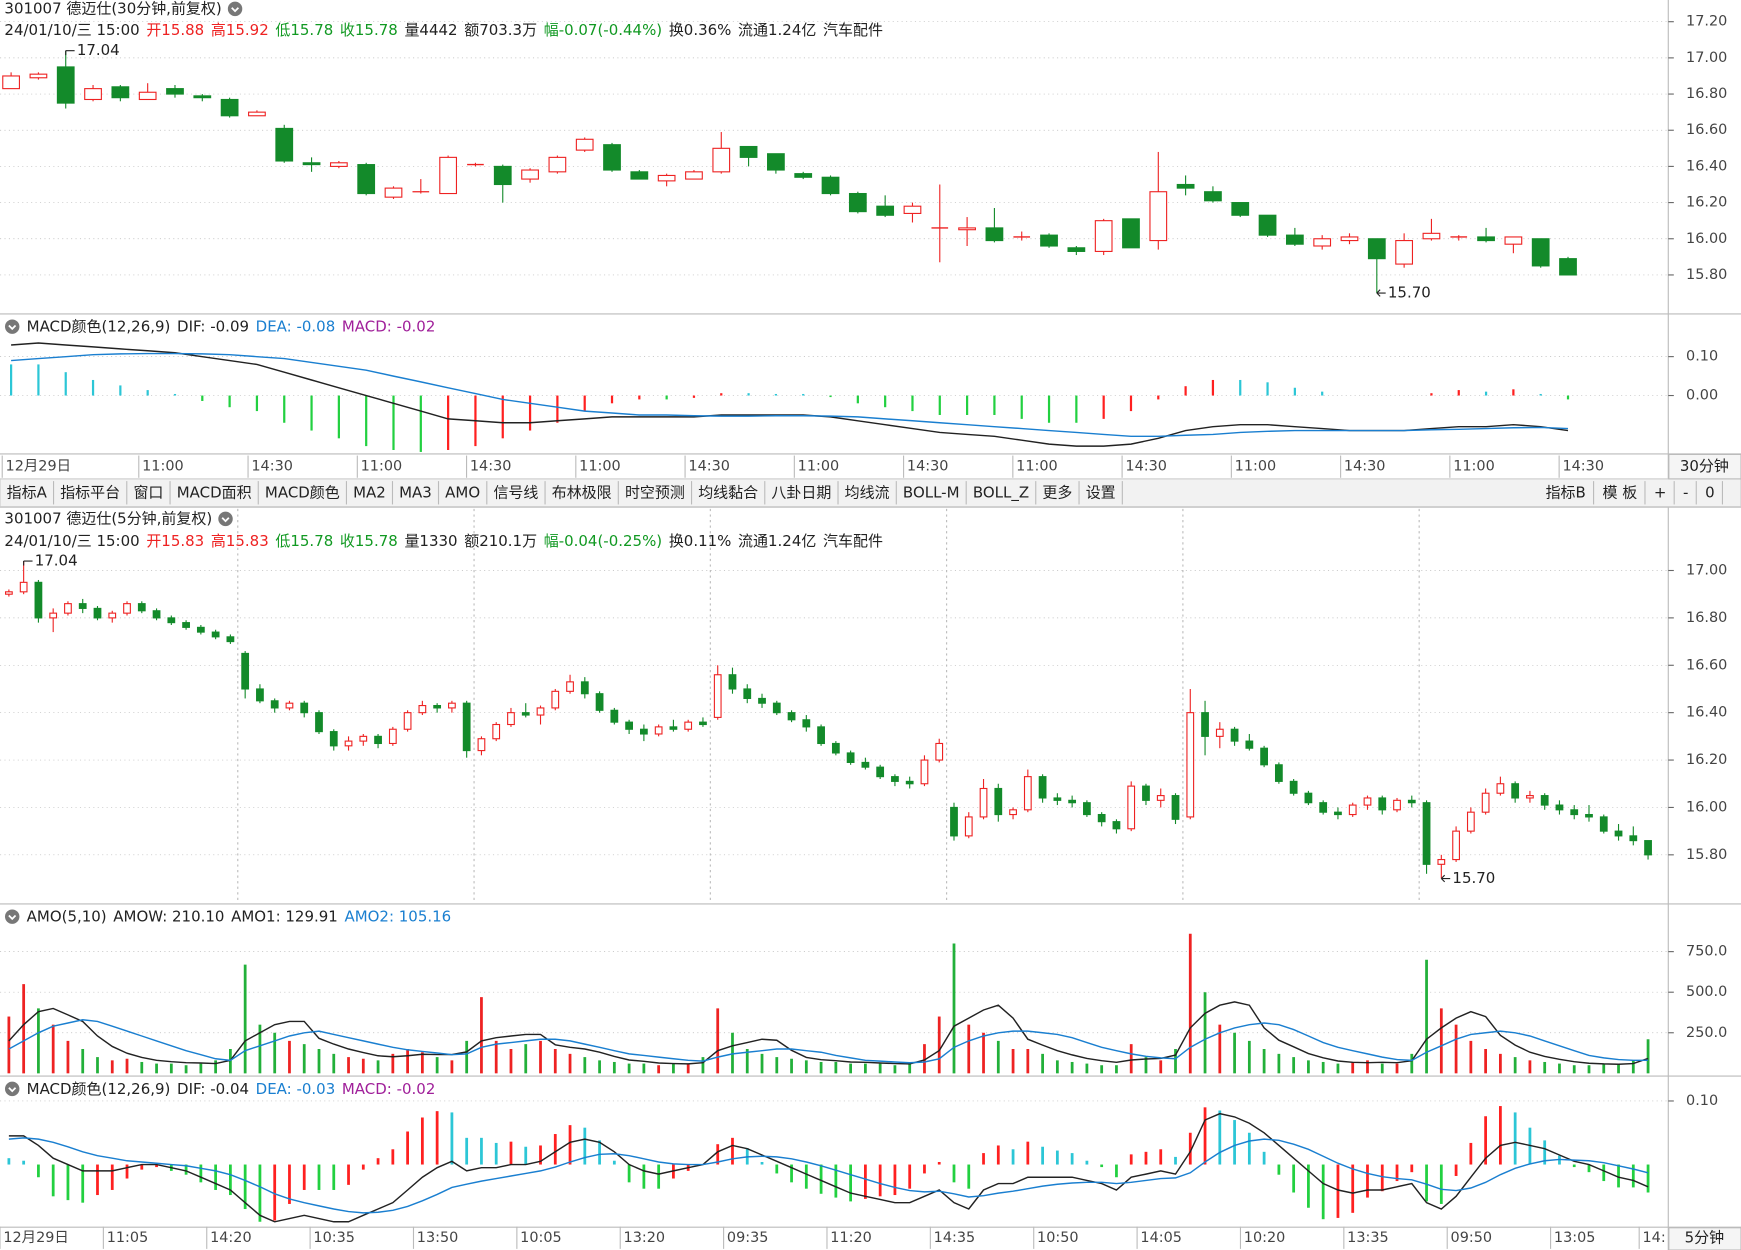  What do you see at coordinates (168, 916) in the screenshot?
I see `header-field: AMOW: 210.10` at bounding box center [168, 916].